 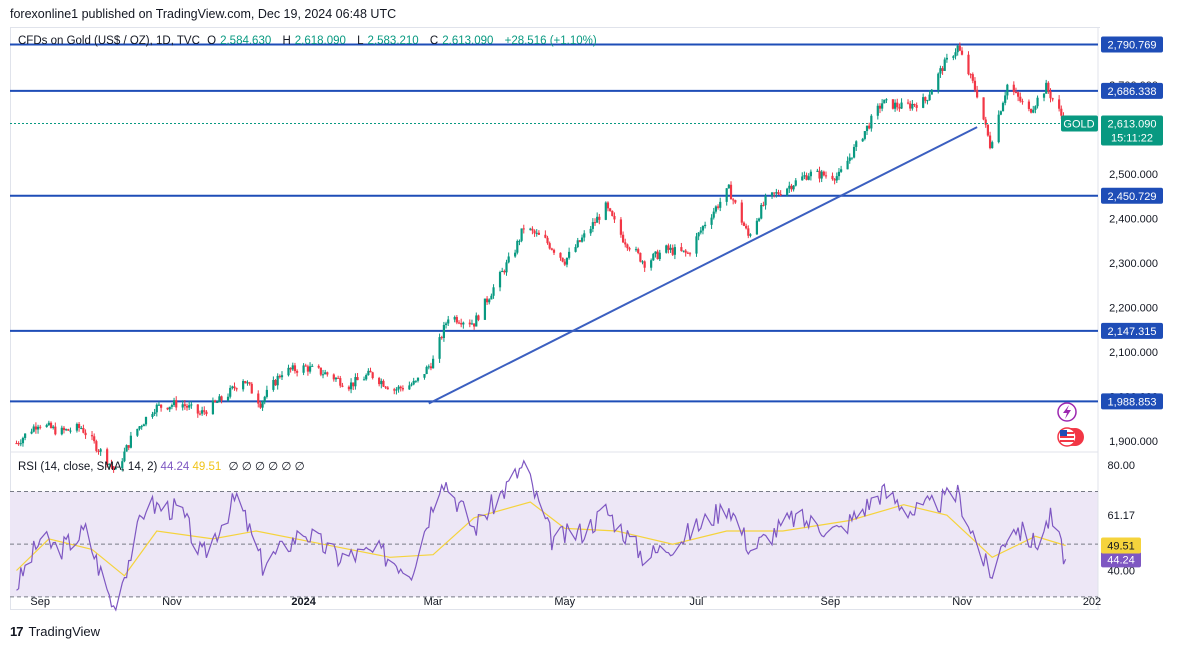 I want to click on price-tick-label: 2,300.000, so click(x=1133, y=264).